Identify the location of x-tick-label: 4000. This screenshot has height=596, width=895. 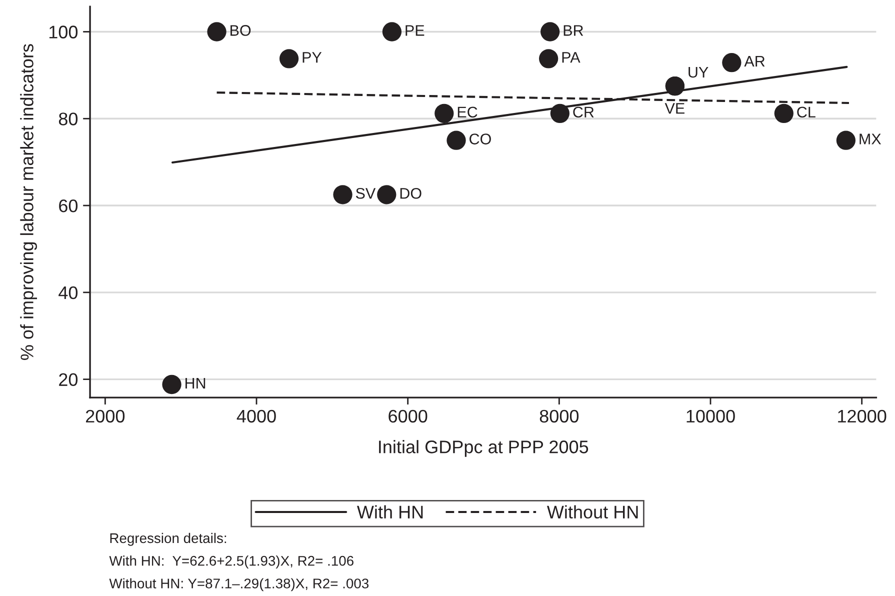
(256, 416).